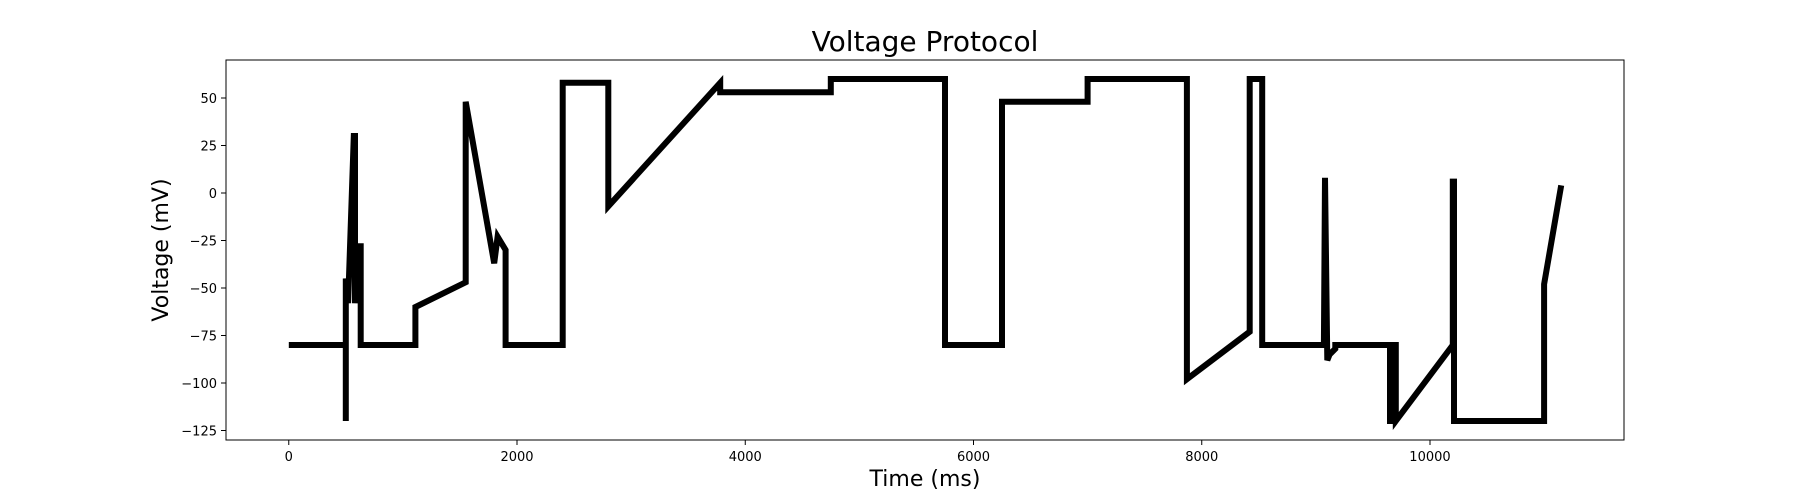  I want to click on y-axis-label: Voltage (mV), so click(161, 249).